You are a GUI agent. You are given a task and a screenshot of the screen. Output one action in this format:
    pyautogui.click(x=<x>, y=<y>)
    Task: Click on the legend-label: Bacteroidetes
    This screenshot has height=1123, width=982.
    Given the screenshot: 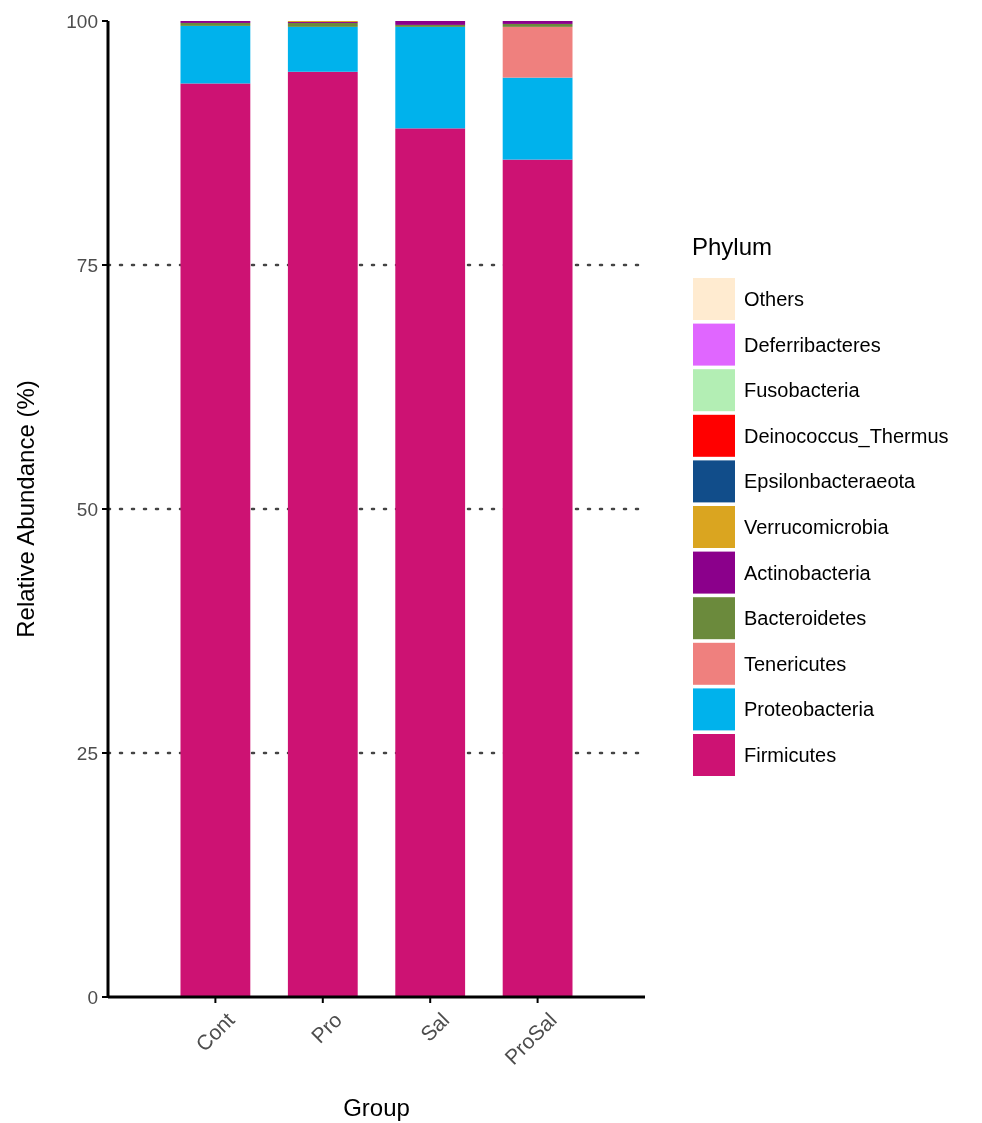 What is the action you would take?
    pyautogui.click(x=805, y=618)
    